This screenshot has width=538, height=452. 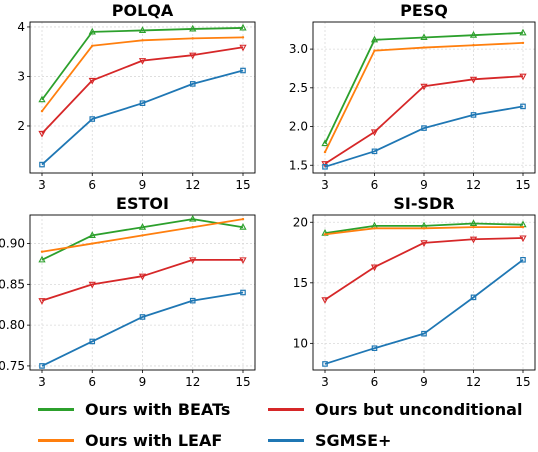 What do you see at coordinates (12, 284) in the screenshot?
I see `y-tick-label: 0.85` at bounding box center [12, 284].